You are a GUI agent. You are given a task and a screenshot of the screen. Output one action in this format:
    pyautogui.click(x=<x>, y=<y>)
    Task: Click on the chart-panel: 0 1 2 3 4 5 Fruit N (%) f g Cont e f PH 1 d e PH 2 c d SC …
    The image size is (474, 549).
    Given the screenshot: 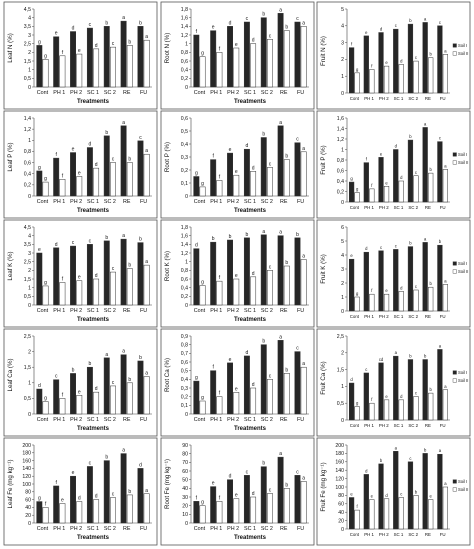 What is the action you would take?
    pyautogui.click(x=393, y=55)
    